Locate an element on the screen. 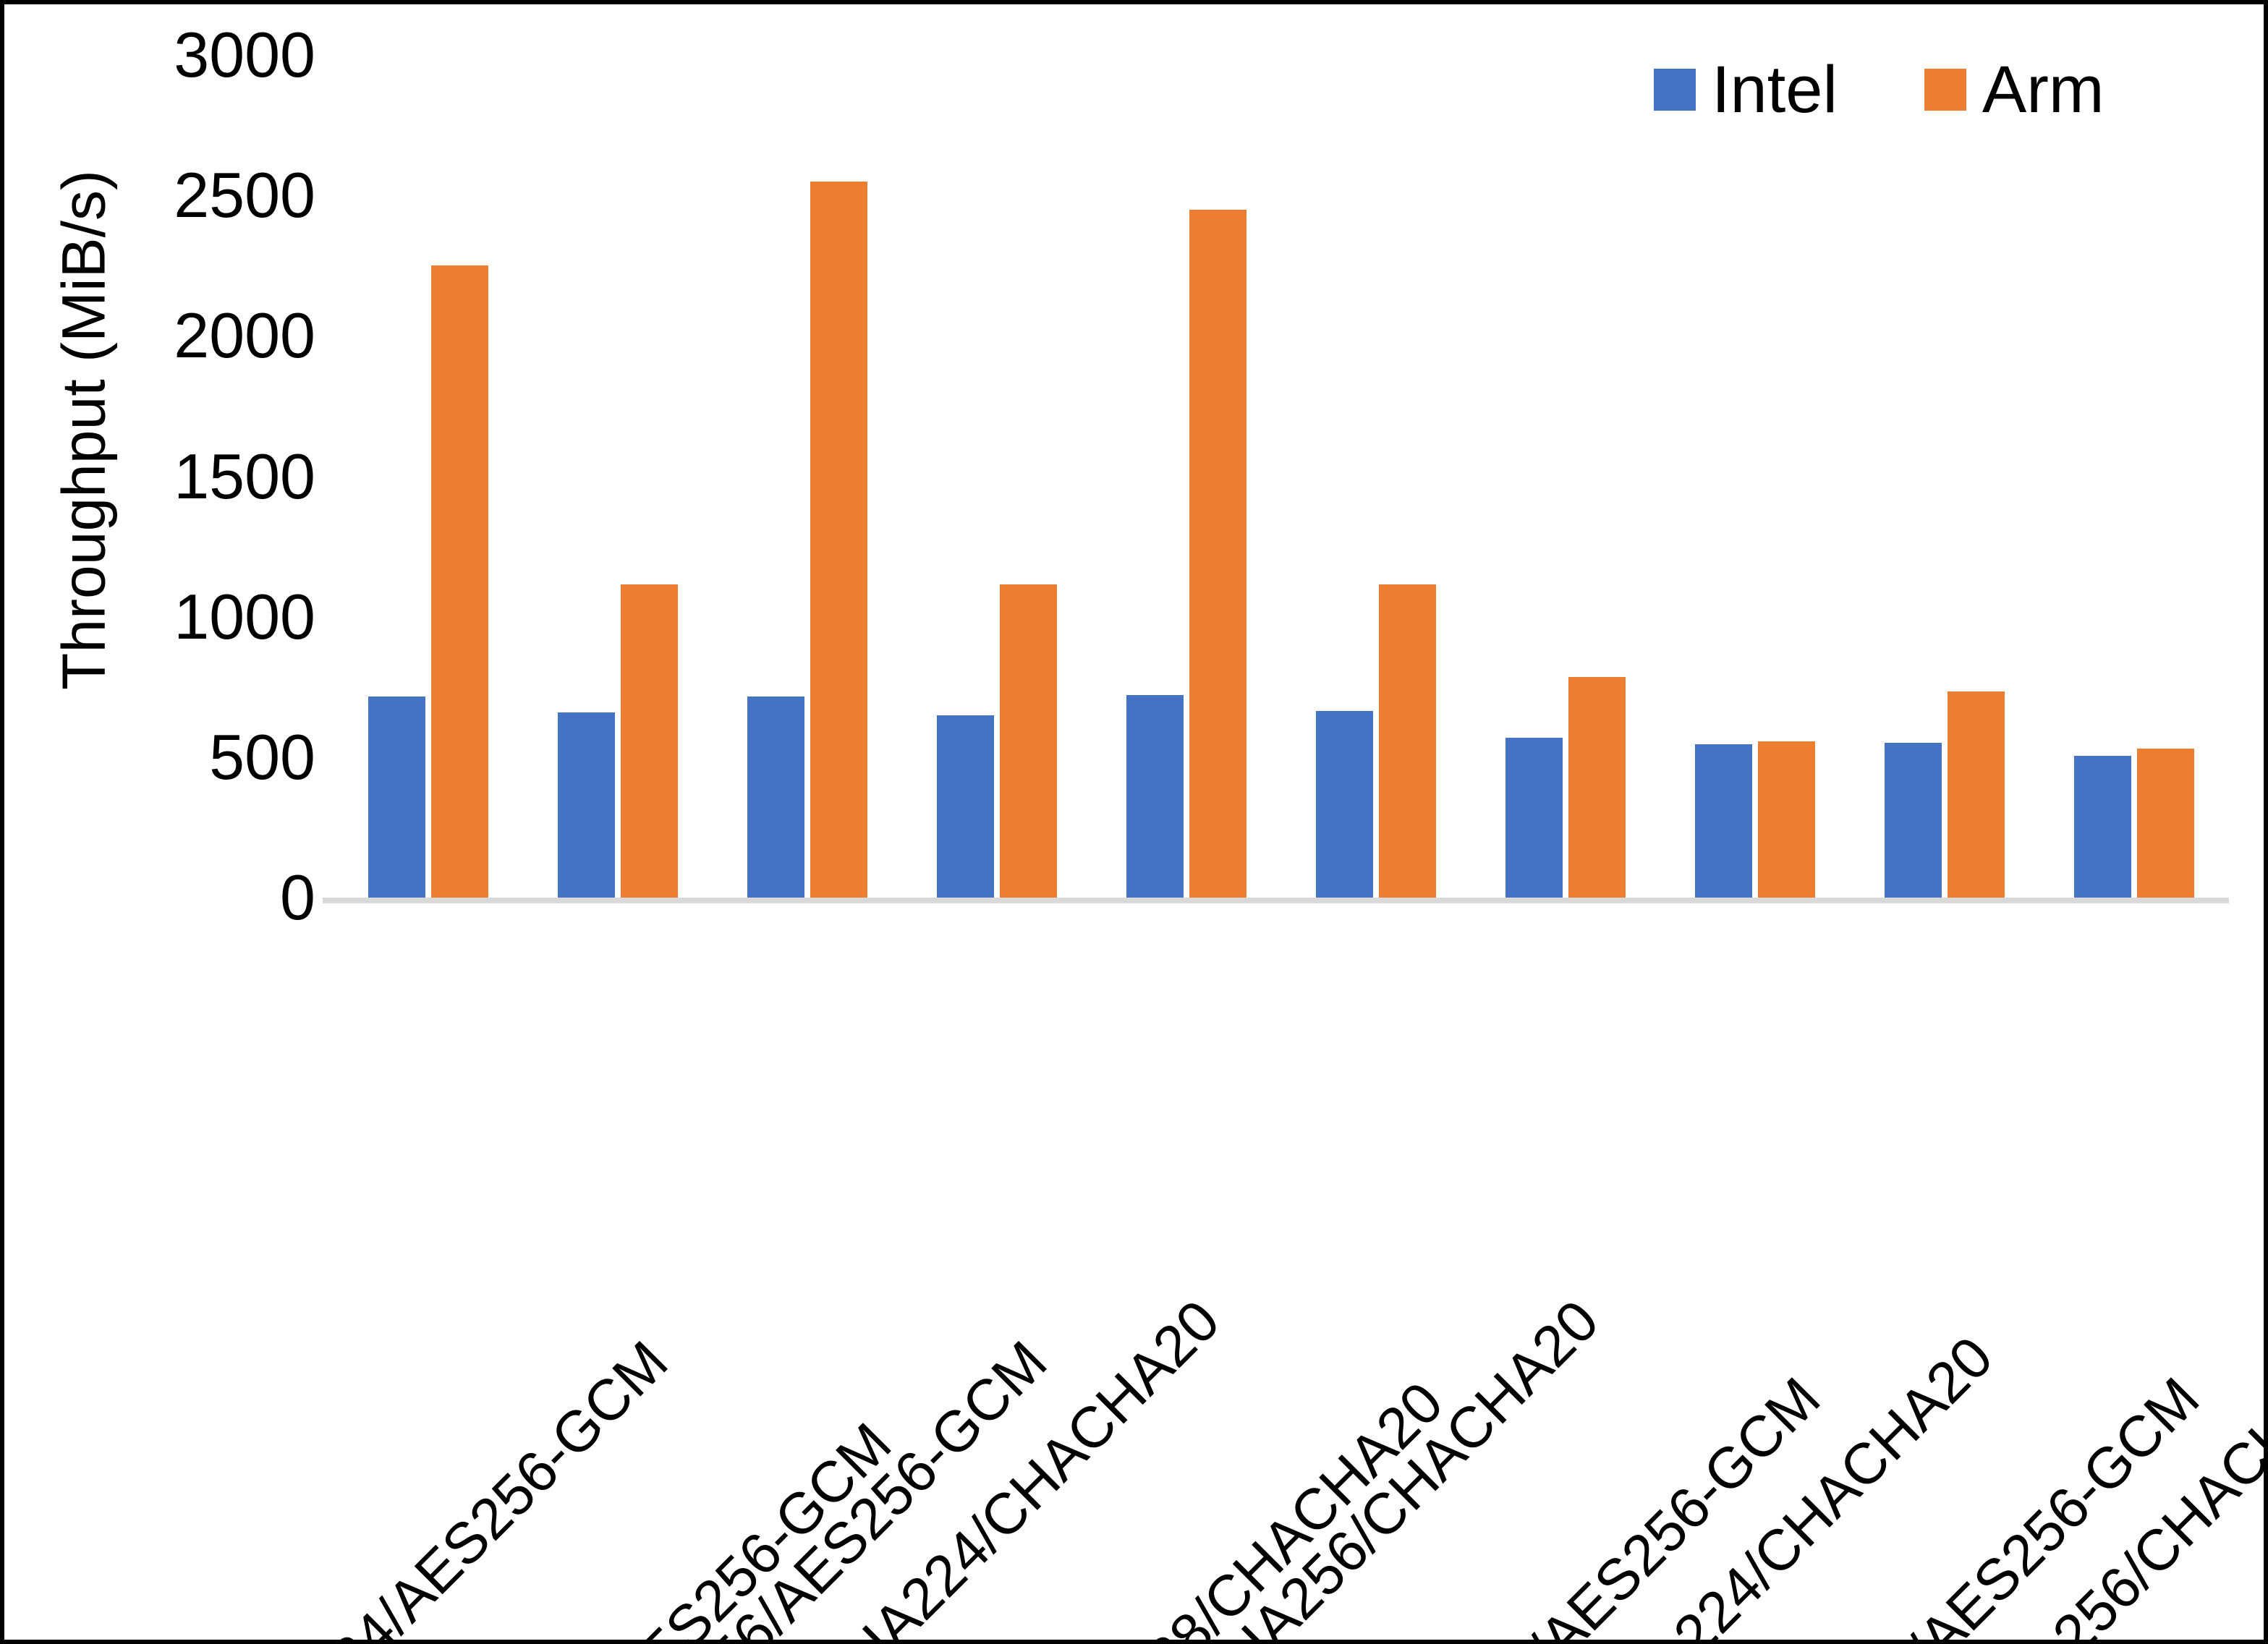 The width and height of the screenshot is (2268, 1644). y-axis-tick-labels: 3000 2500 2000 1500 1000 500 0 is located at coordinates (221, 468).